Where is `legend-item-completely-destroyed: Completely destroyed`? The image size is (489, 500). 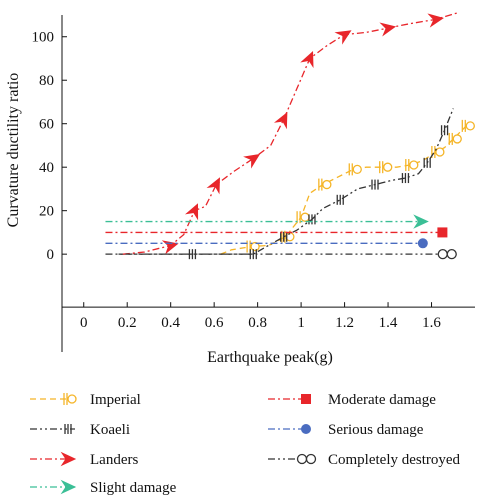
legend-item-completely-destroyed: Completely destroyed is located at coordinates (364, 460).